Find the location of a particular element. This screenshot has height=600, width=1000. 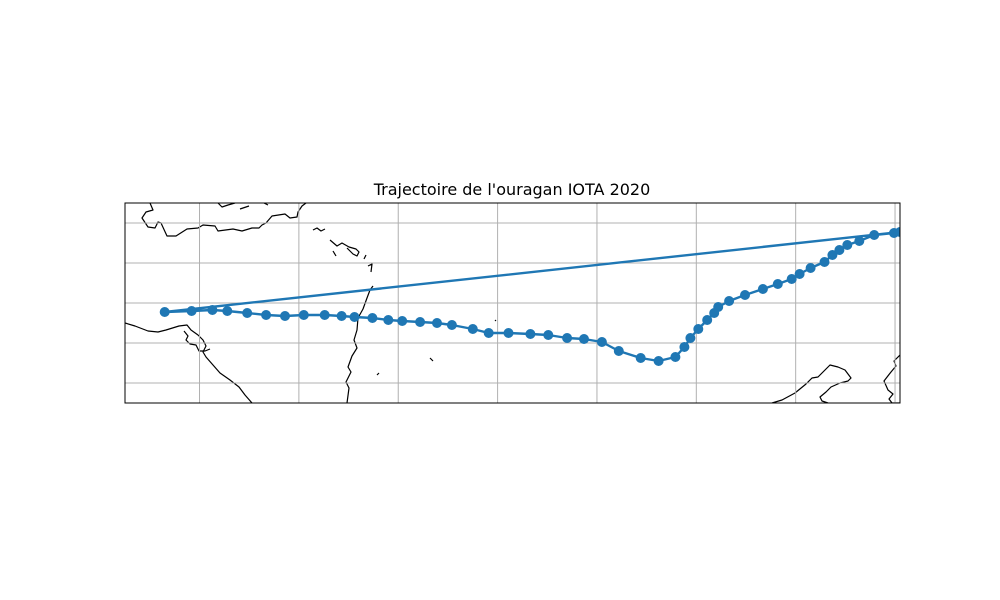

map-title: Trajectoire de l'ouragan IOTA 2020 is located at coordinates (512, 189).